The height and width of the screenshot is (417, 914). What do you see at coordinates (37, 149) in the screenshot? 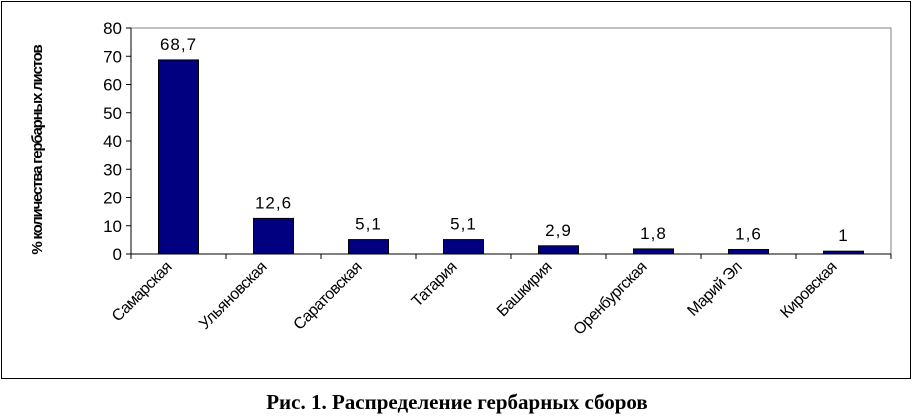
I see `y-axis-title: % количества гербарных листов` at bounding box center [37, 149].